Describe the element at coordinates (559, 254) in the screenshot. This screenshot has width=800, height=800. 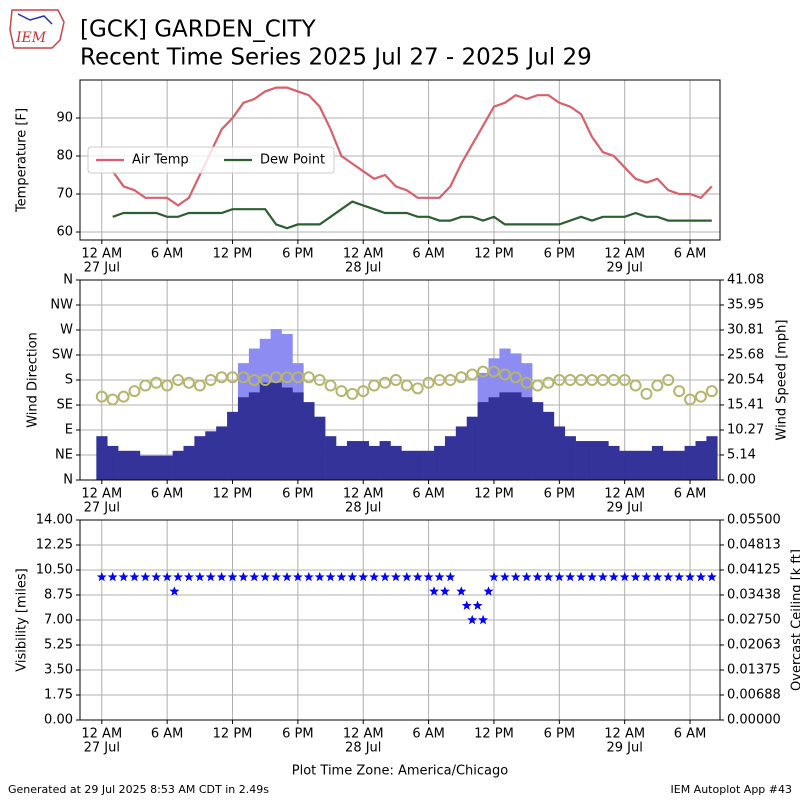
I see `x-tick-label: 6 PM` at that location.